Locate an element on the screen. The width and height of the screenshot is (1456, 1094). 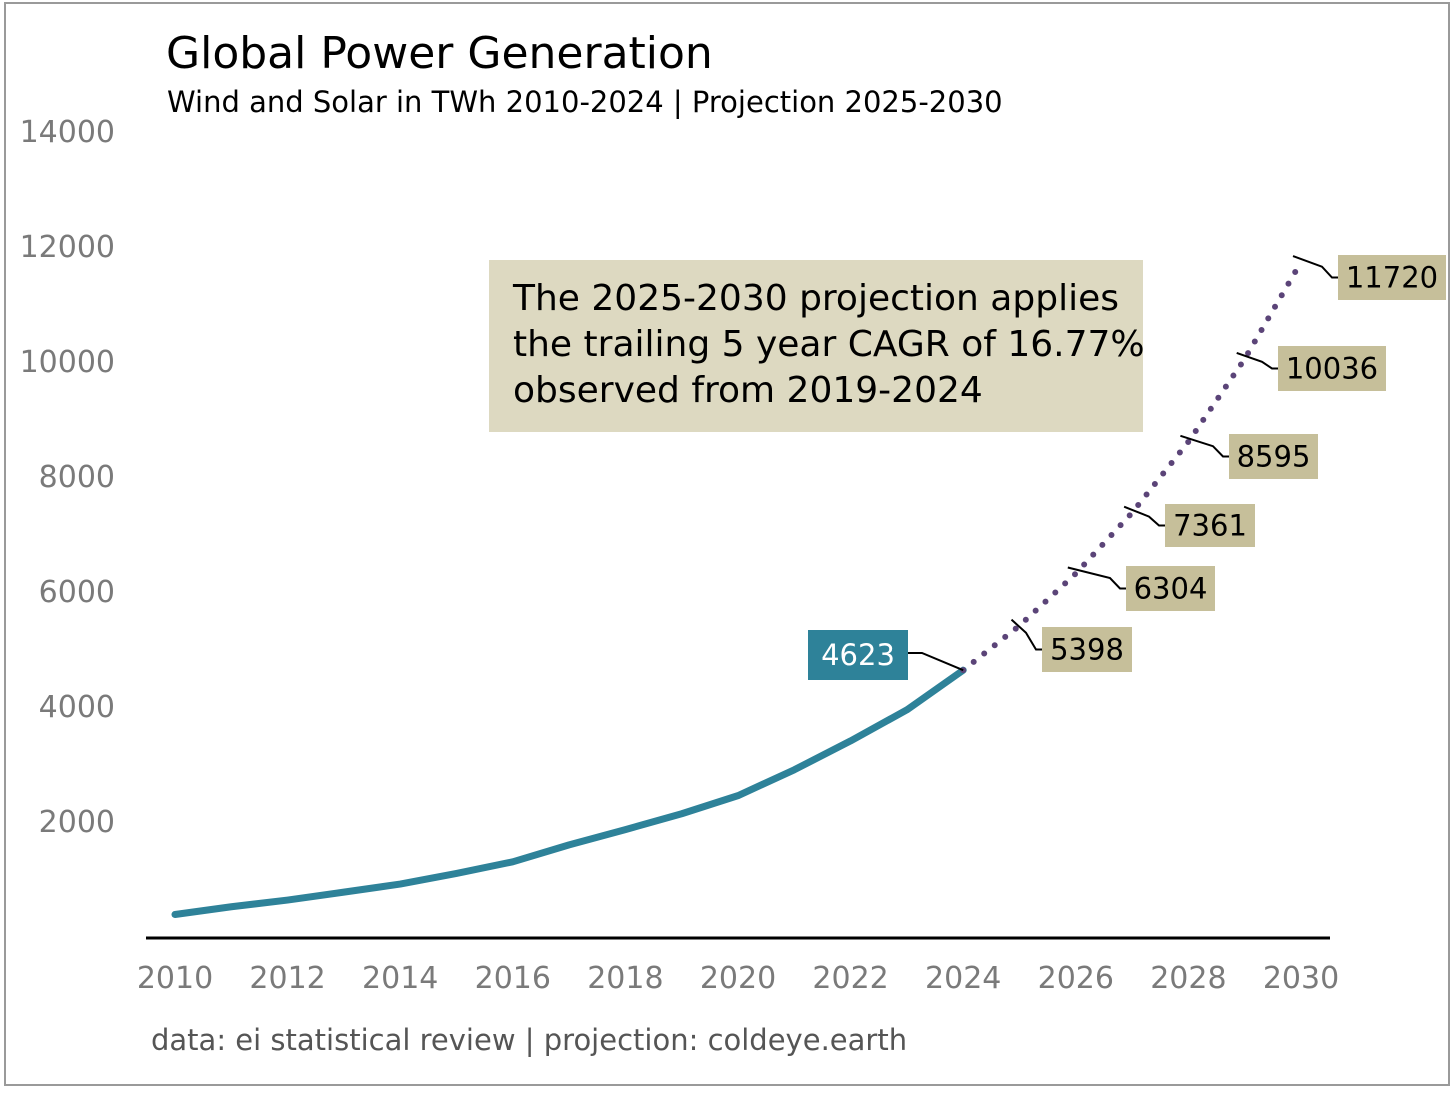
x-tick-label: 2012 is located at coordinates (287, 978).